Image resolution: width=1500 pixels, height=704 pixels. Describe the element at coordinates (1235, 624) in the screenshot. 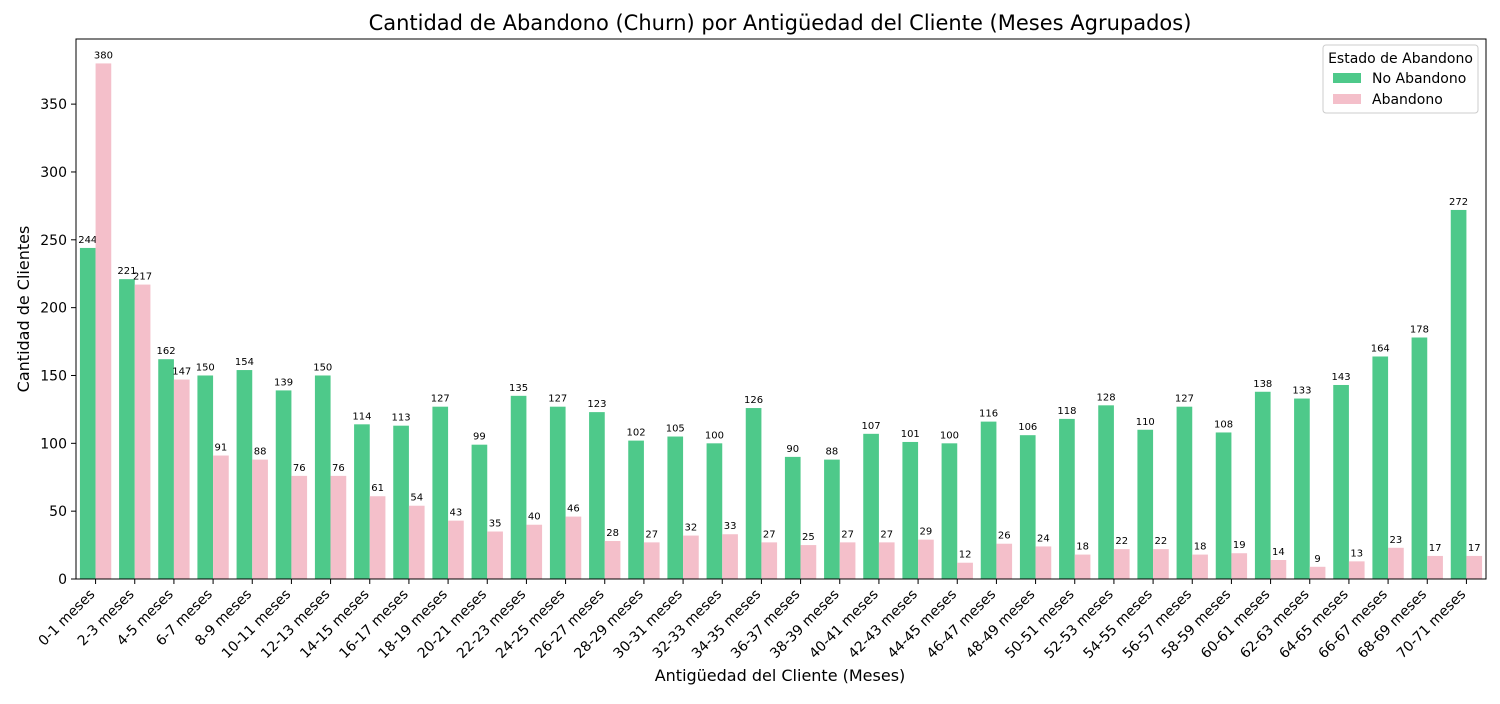

I see `x-tick-label: 60-61 meses` at that location.